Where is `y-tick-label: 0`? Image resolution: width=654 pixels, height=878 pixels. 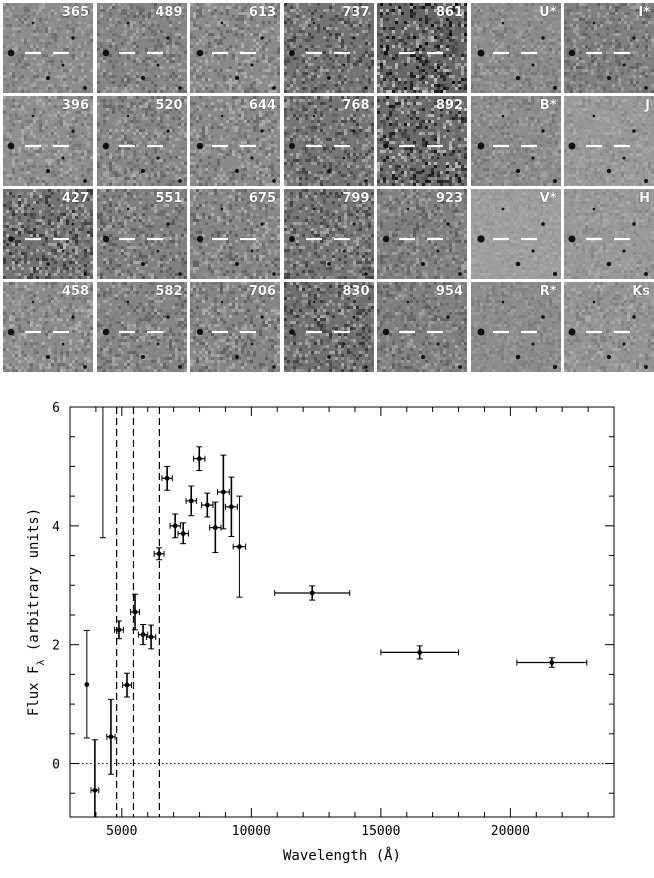
y-tick-label: 0 is located at coordinates (56, 765).